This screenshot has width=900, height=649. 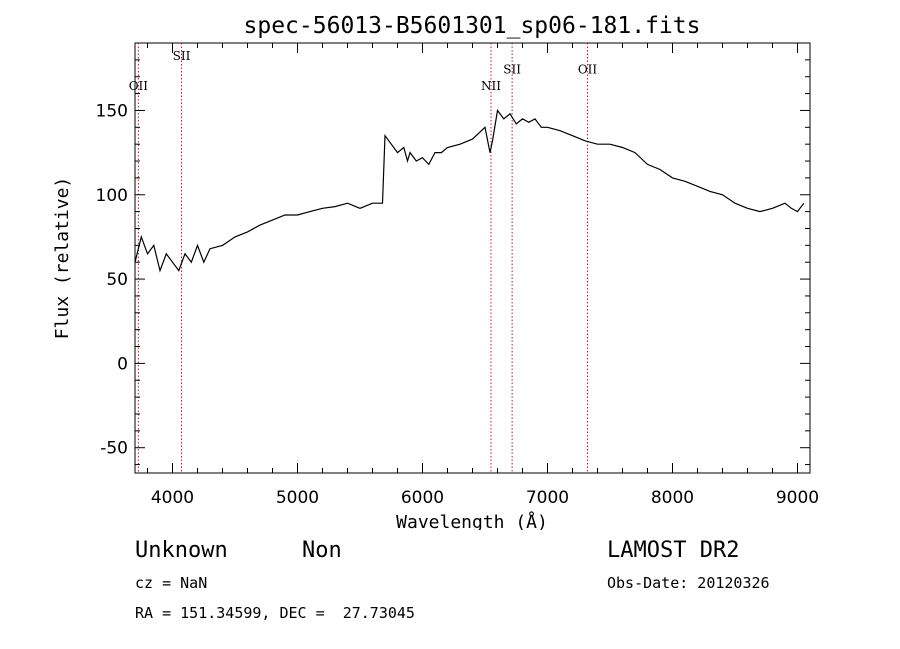 What do you see at coordinates (297, 498) in the screenshot?
I see `x-tick-label-1: 5000` at bounding box center [297, 498].